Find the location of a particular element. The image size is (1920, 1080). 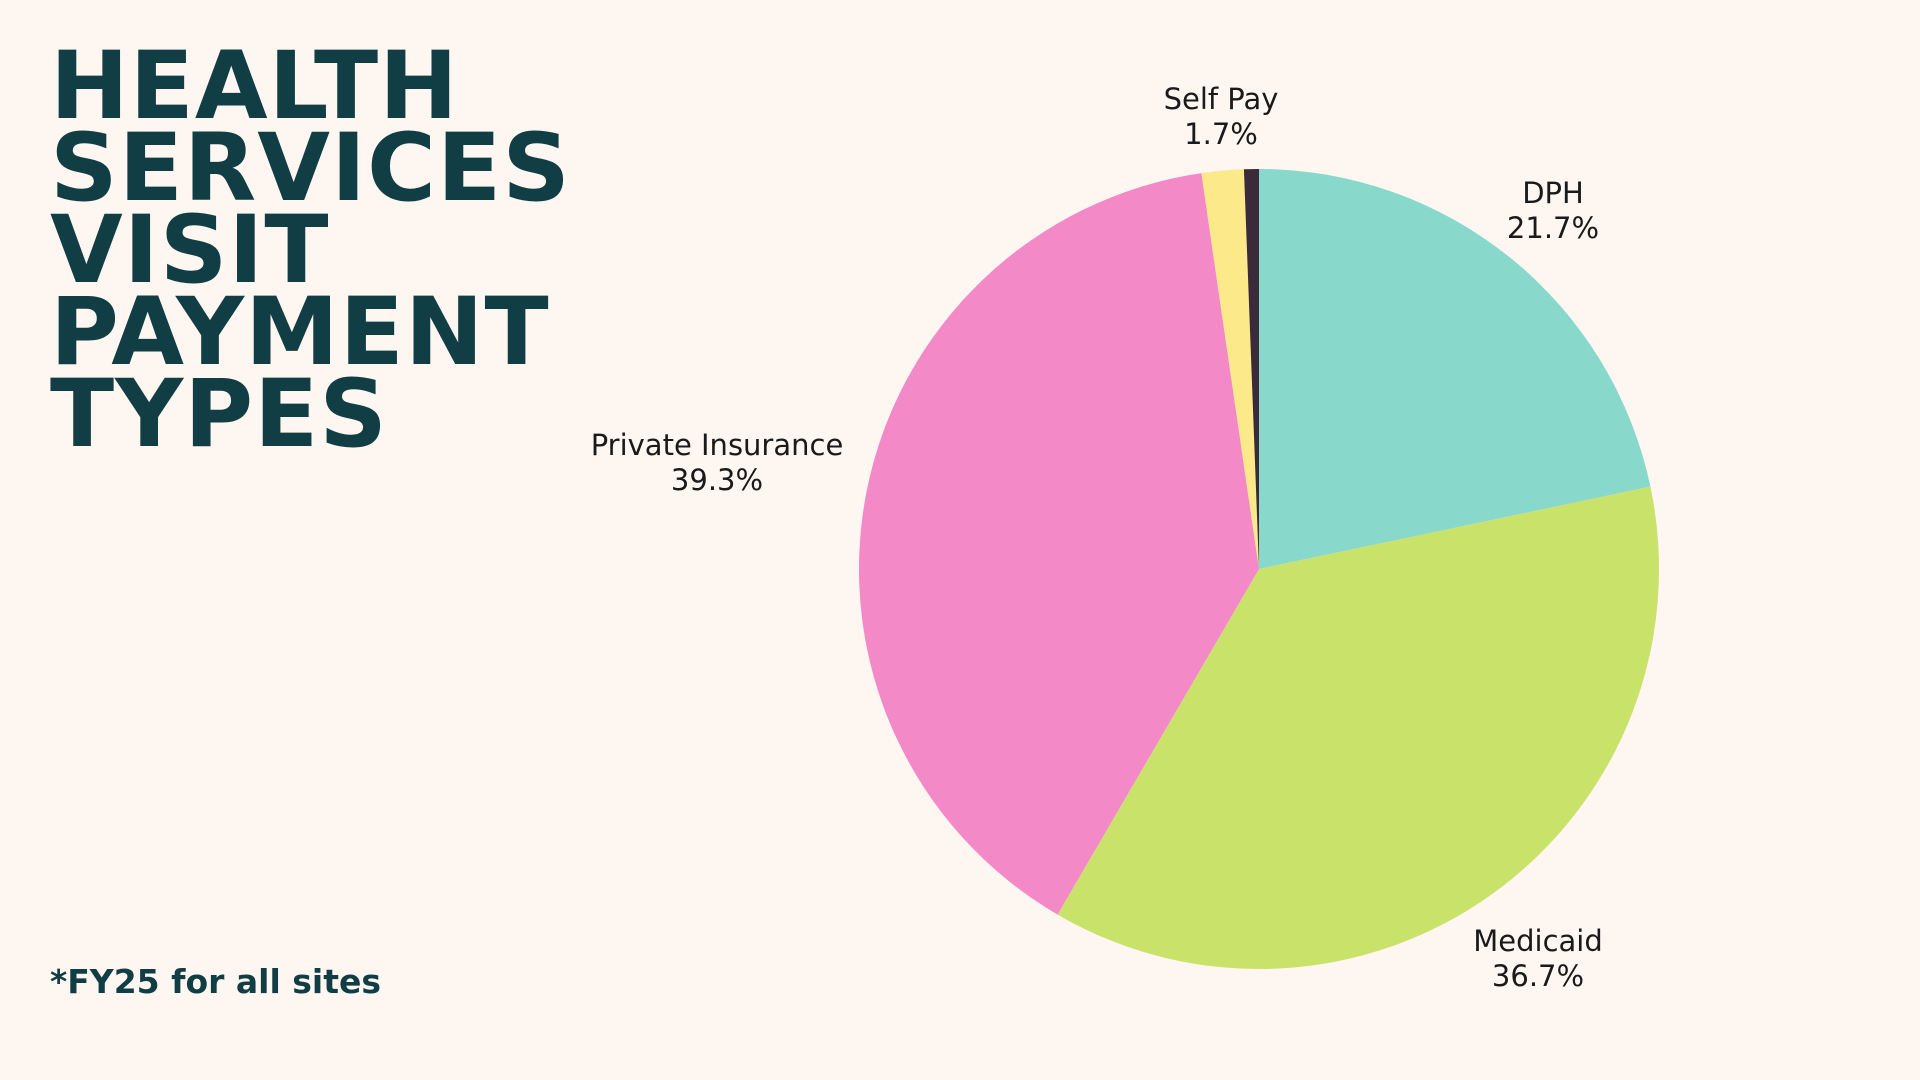

slice-label: Medicaid is located at coordinates (1538, 941).